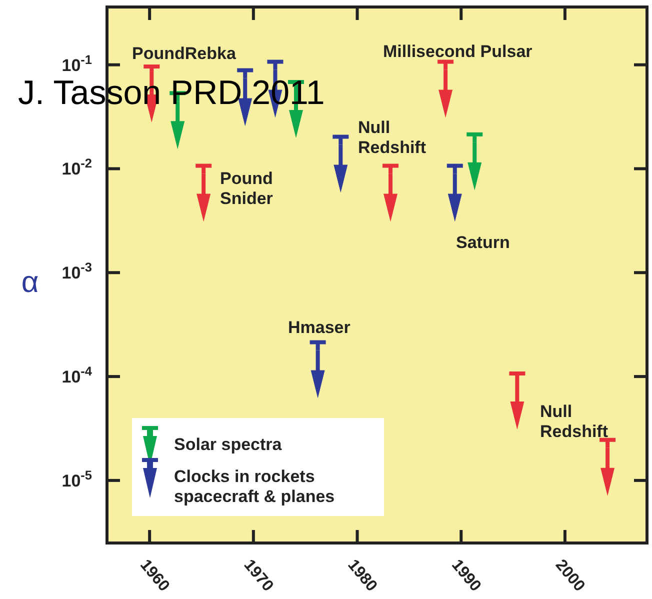 This screenshot has height=599, width=652. What do you see at coordinates (77, 375) in the screenshot?
I see `y-tick-label: 10$^{-4}$` at bounding box center [77, 375].